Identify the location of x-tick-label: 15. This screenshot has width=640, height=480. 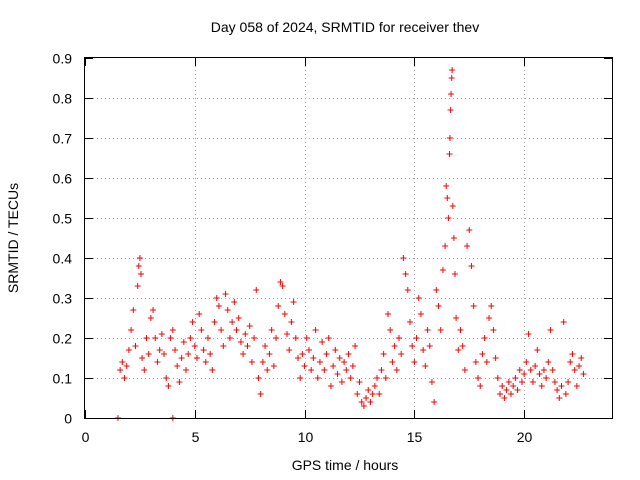
(415, 437).